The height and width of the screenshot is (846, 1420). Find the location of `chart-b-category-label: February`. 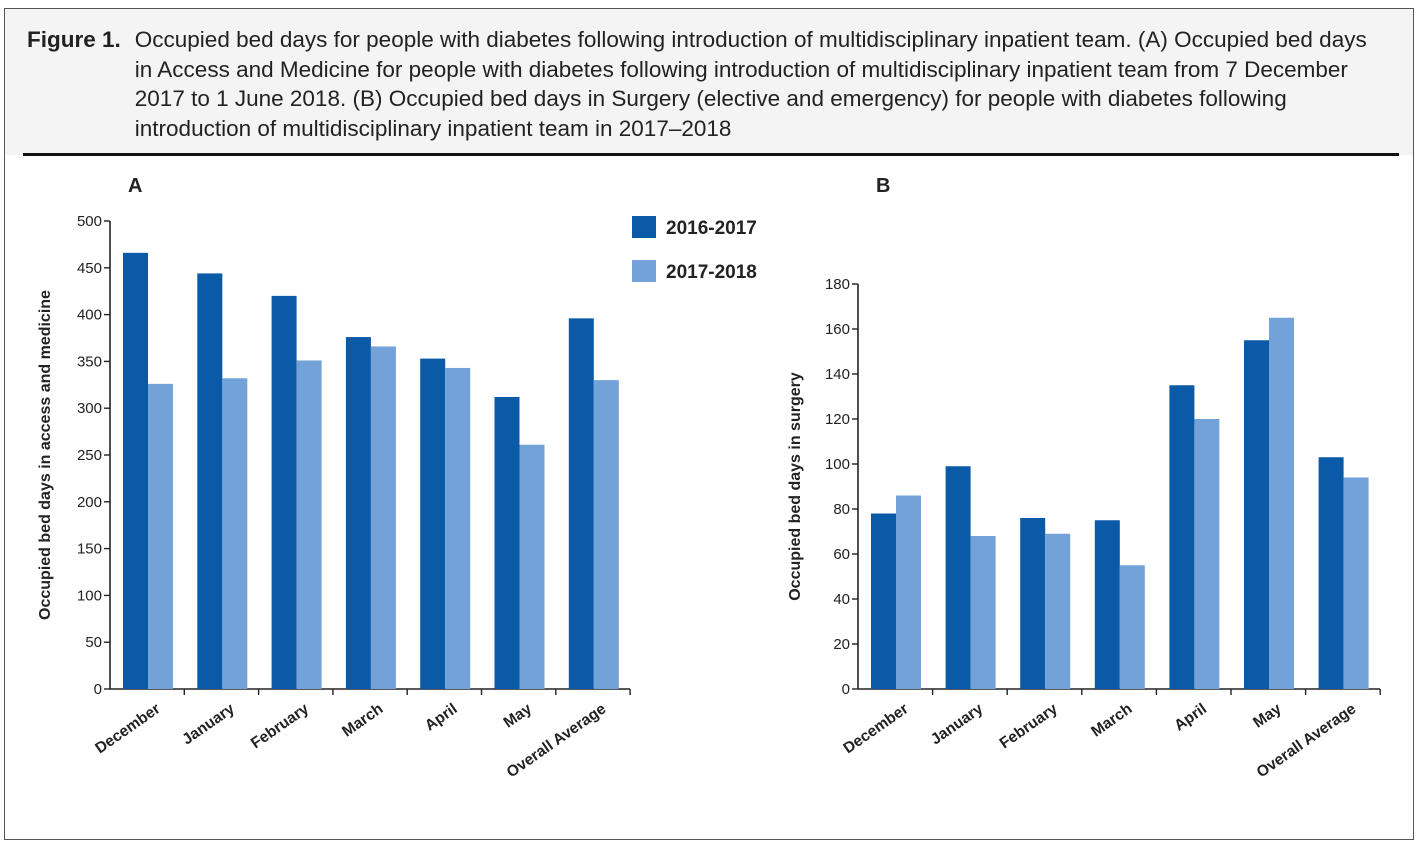

chart-b-category-label: February is located at coordinates (1029, 726).